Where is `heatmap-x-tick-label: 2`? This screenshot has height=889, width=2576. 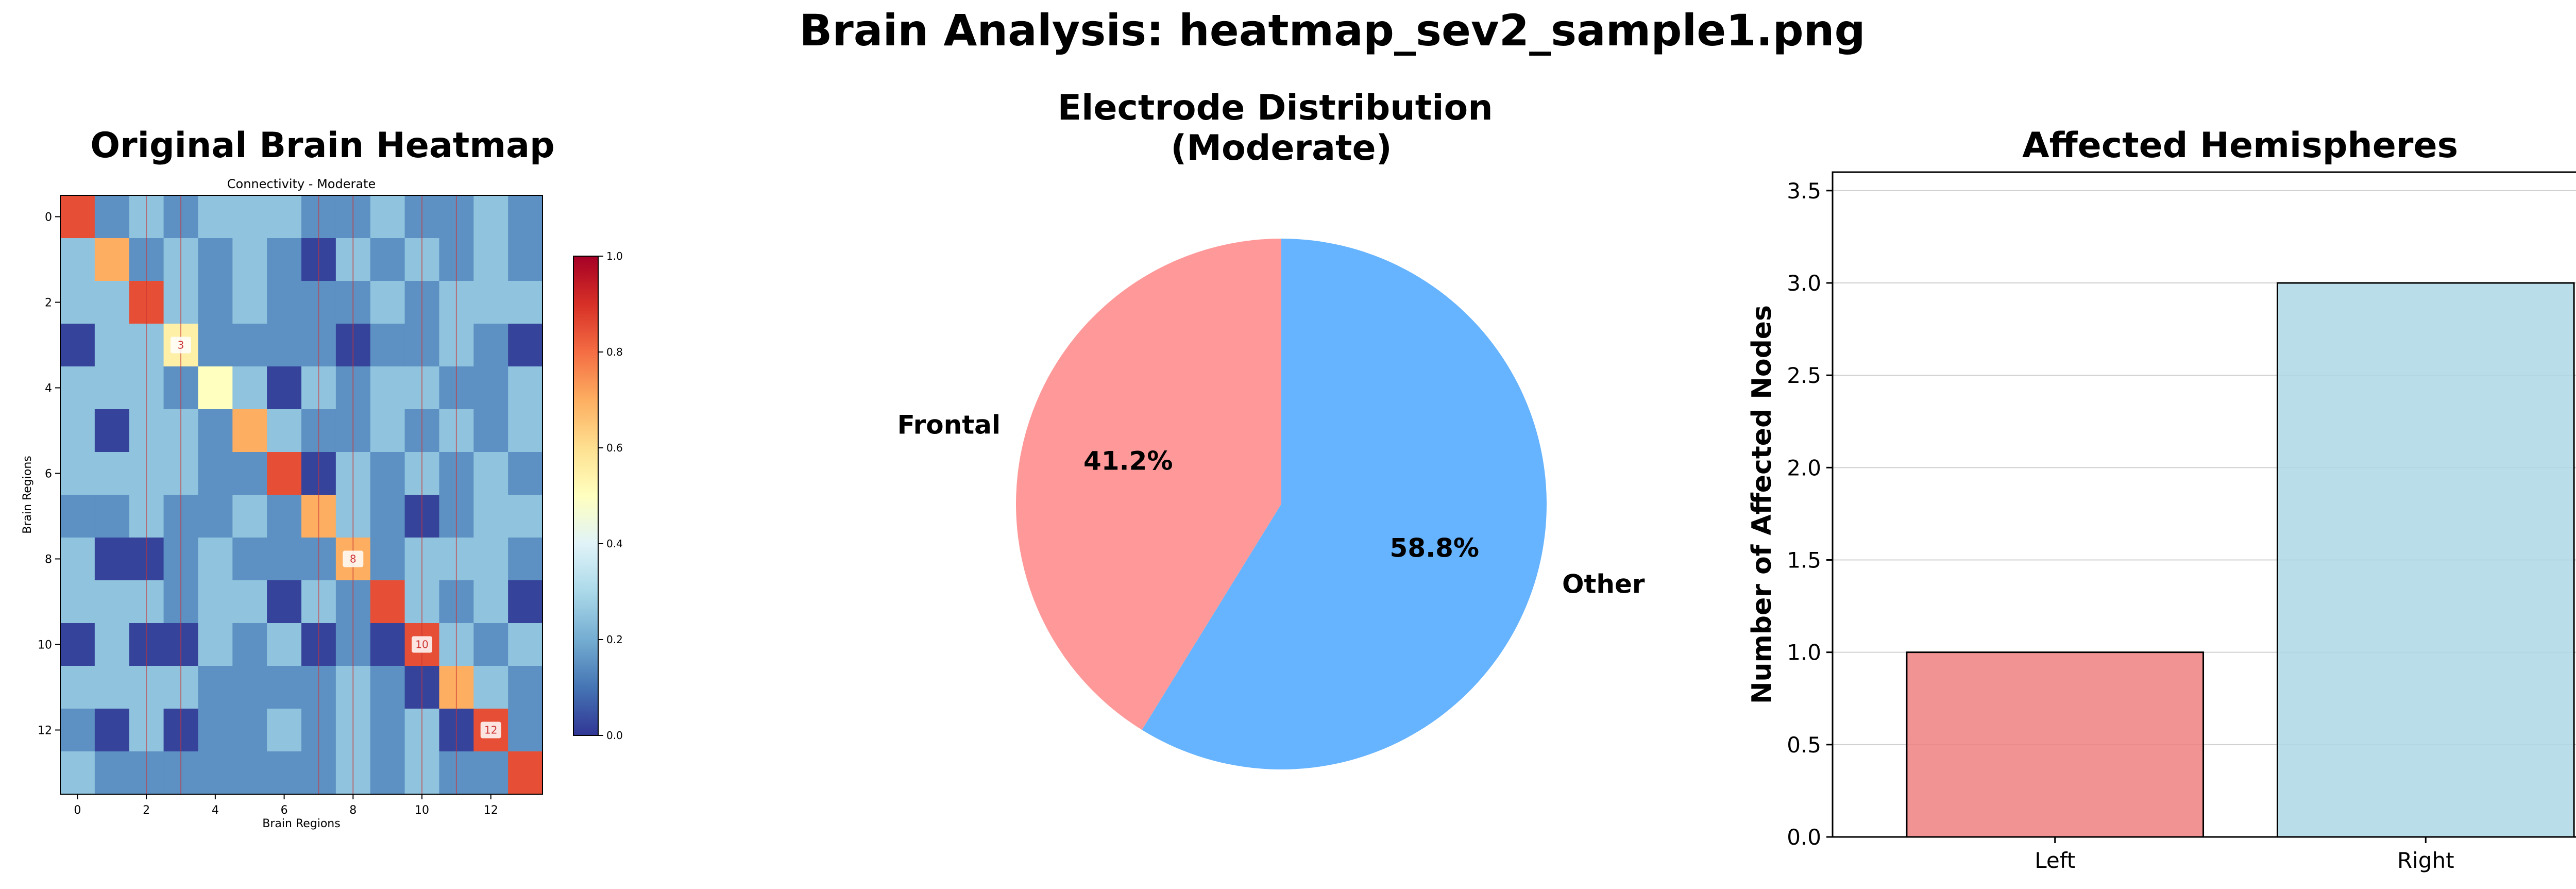
heatmap-x-tick-label: 2 is located at coordinates (146, 810).